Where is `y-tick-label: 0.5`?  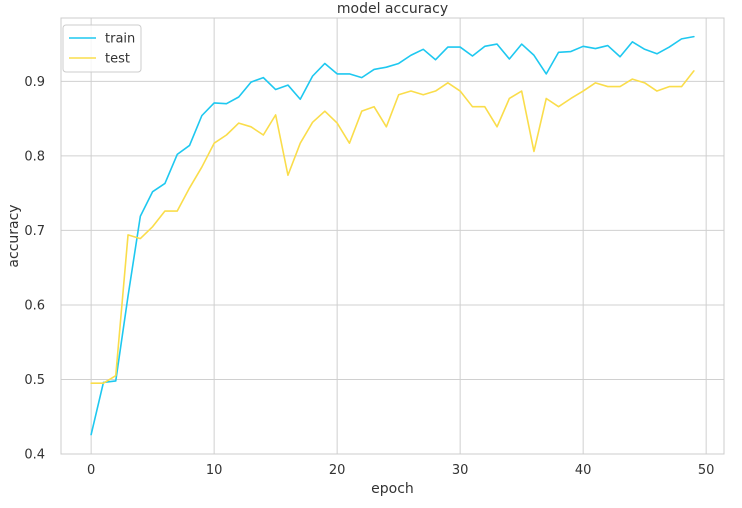 y-tick-label: 0.5 is located at coordinates (34, 380).